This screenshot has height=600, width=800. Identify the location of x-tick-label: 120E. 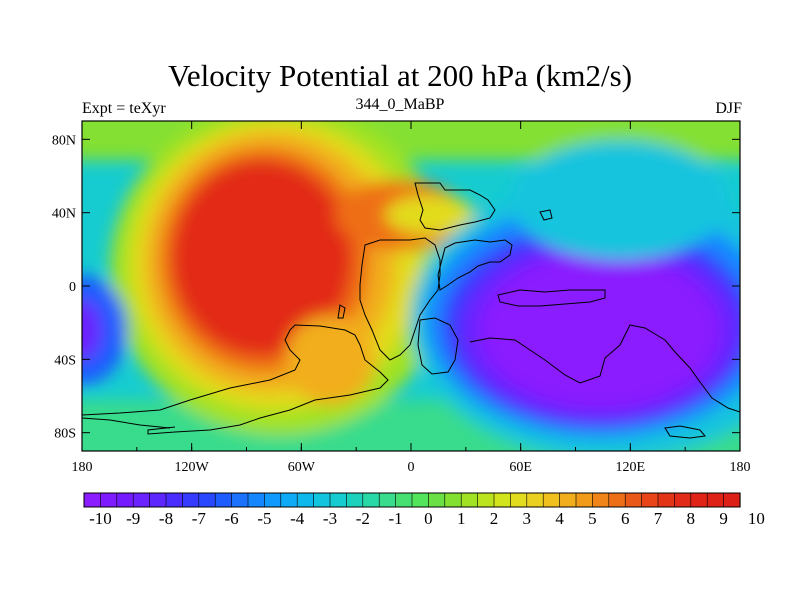
(631, 467).